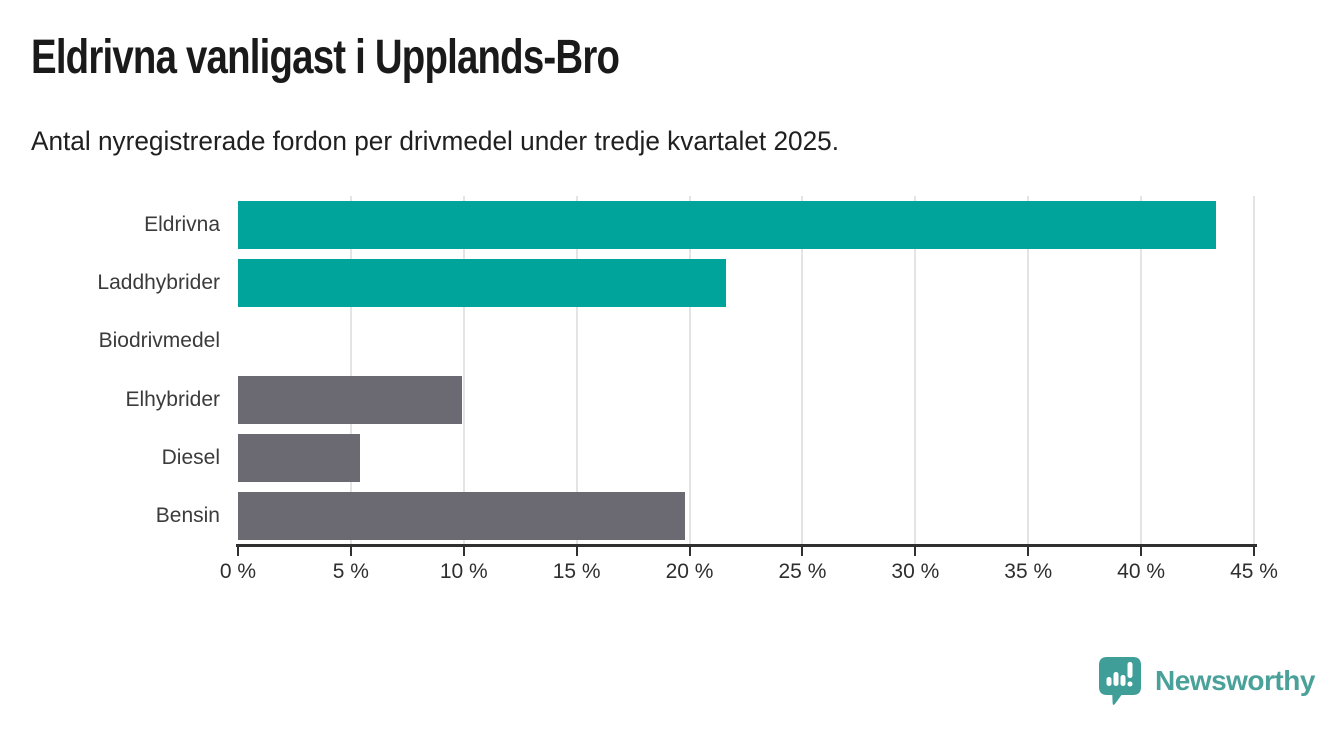 The height and width of the screenshot is (733, 1340). Describe the element at coordinates (158, 283) in the screenshot. I see `category-label: Laddhybrider` at that location.